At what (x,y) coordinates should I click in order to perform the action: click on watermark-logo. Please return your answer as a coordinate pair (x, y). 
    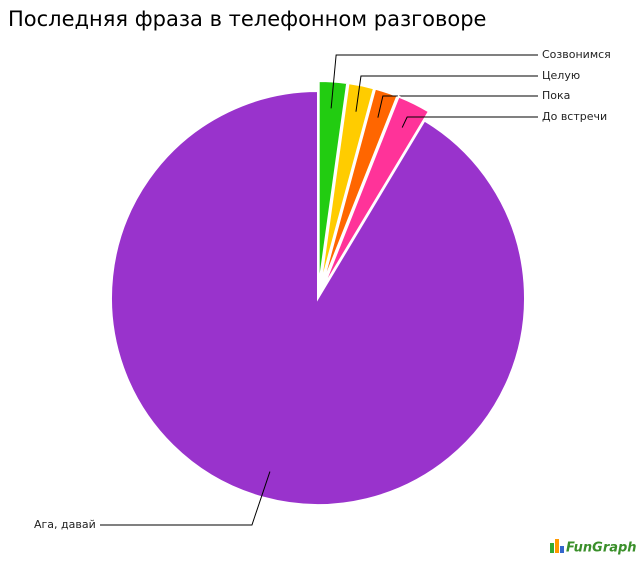
    Looking at the image, I should click on (557, 546).